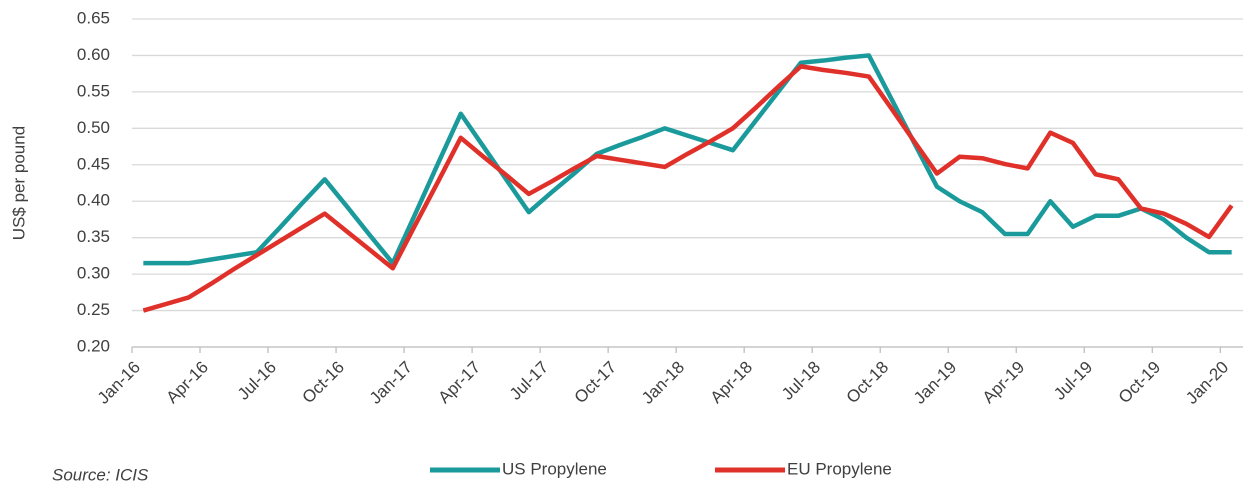  I want to click on y-tick-label: 0.65, so click(93, 17).